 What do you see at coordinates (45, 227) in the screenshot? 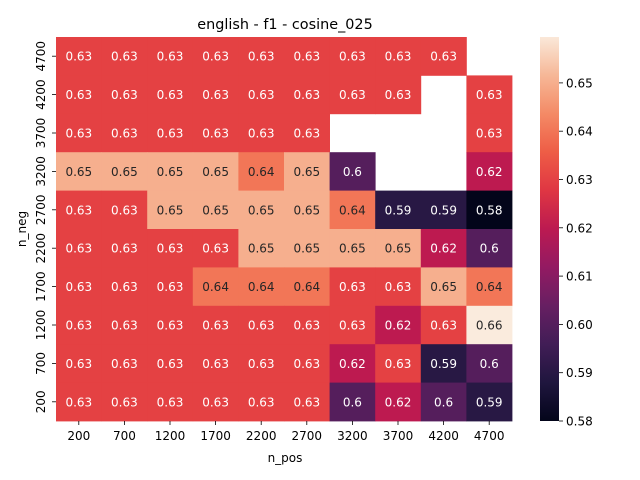
I see `y-axis-ticks: 4700 4200 3700 3200 2700 2200 1700 1200 700 200` at bounding box center [45, 227].